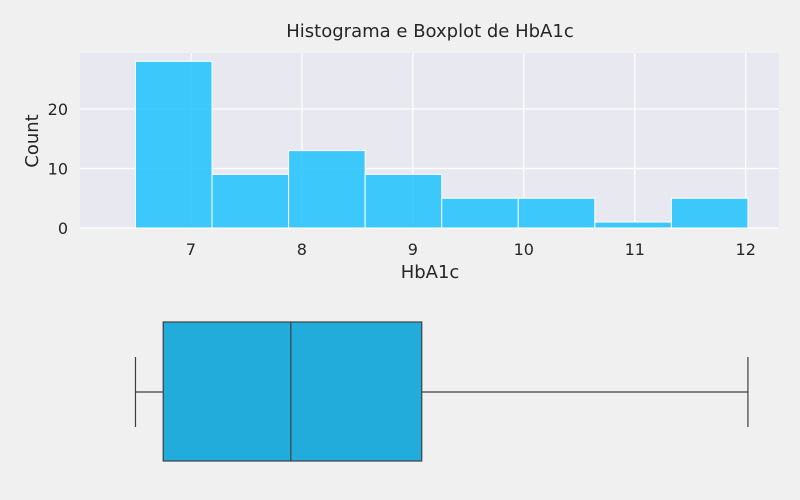 This screenshot has height=500, width=800. I want to click on histogram-x-ticks: 7 8 9 10 11 12, so click(471, 249).